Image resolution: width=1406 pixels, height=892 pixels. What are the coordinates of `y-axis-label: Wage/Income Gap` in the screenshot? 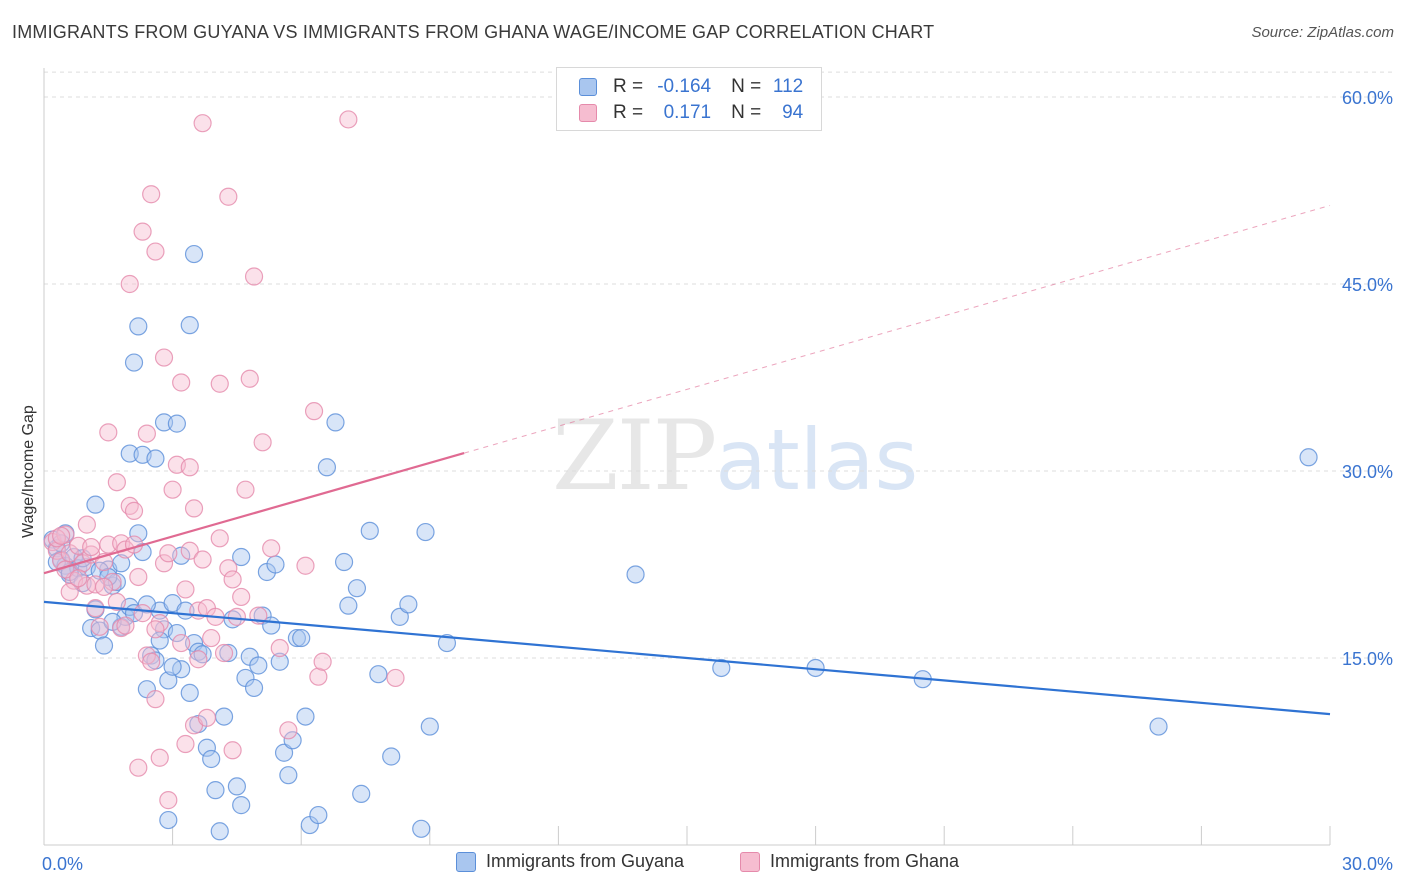 It's located at (28, 471).